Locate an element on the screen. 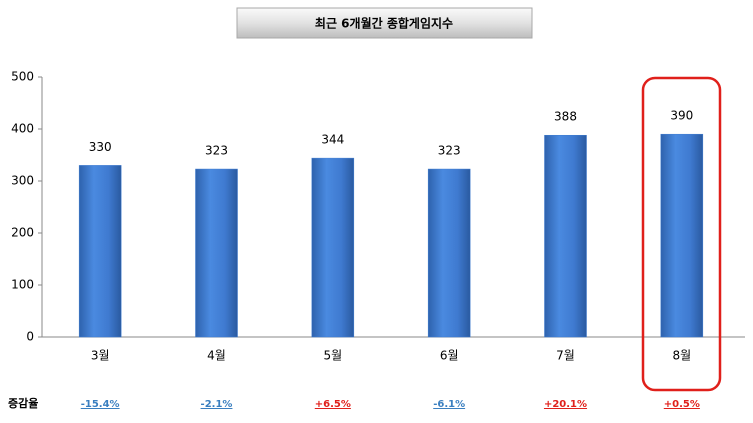  x-tick-label: 3월 is located at coordinates (100, 356).